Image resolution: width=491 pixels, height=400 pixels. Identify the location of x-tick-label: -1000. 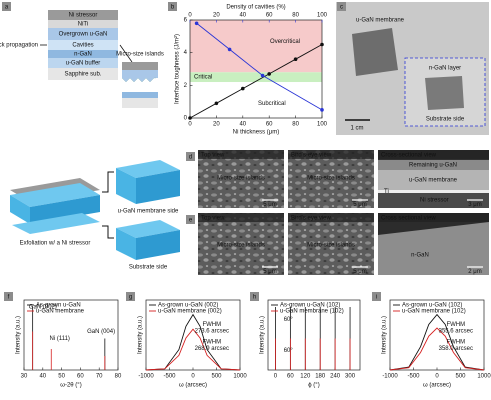
(146, 377).